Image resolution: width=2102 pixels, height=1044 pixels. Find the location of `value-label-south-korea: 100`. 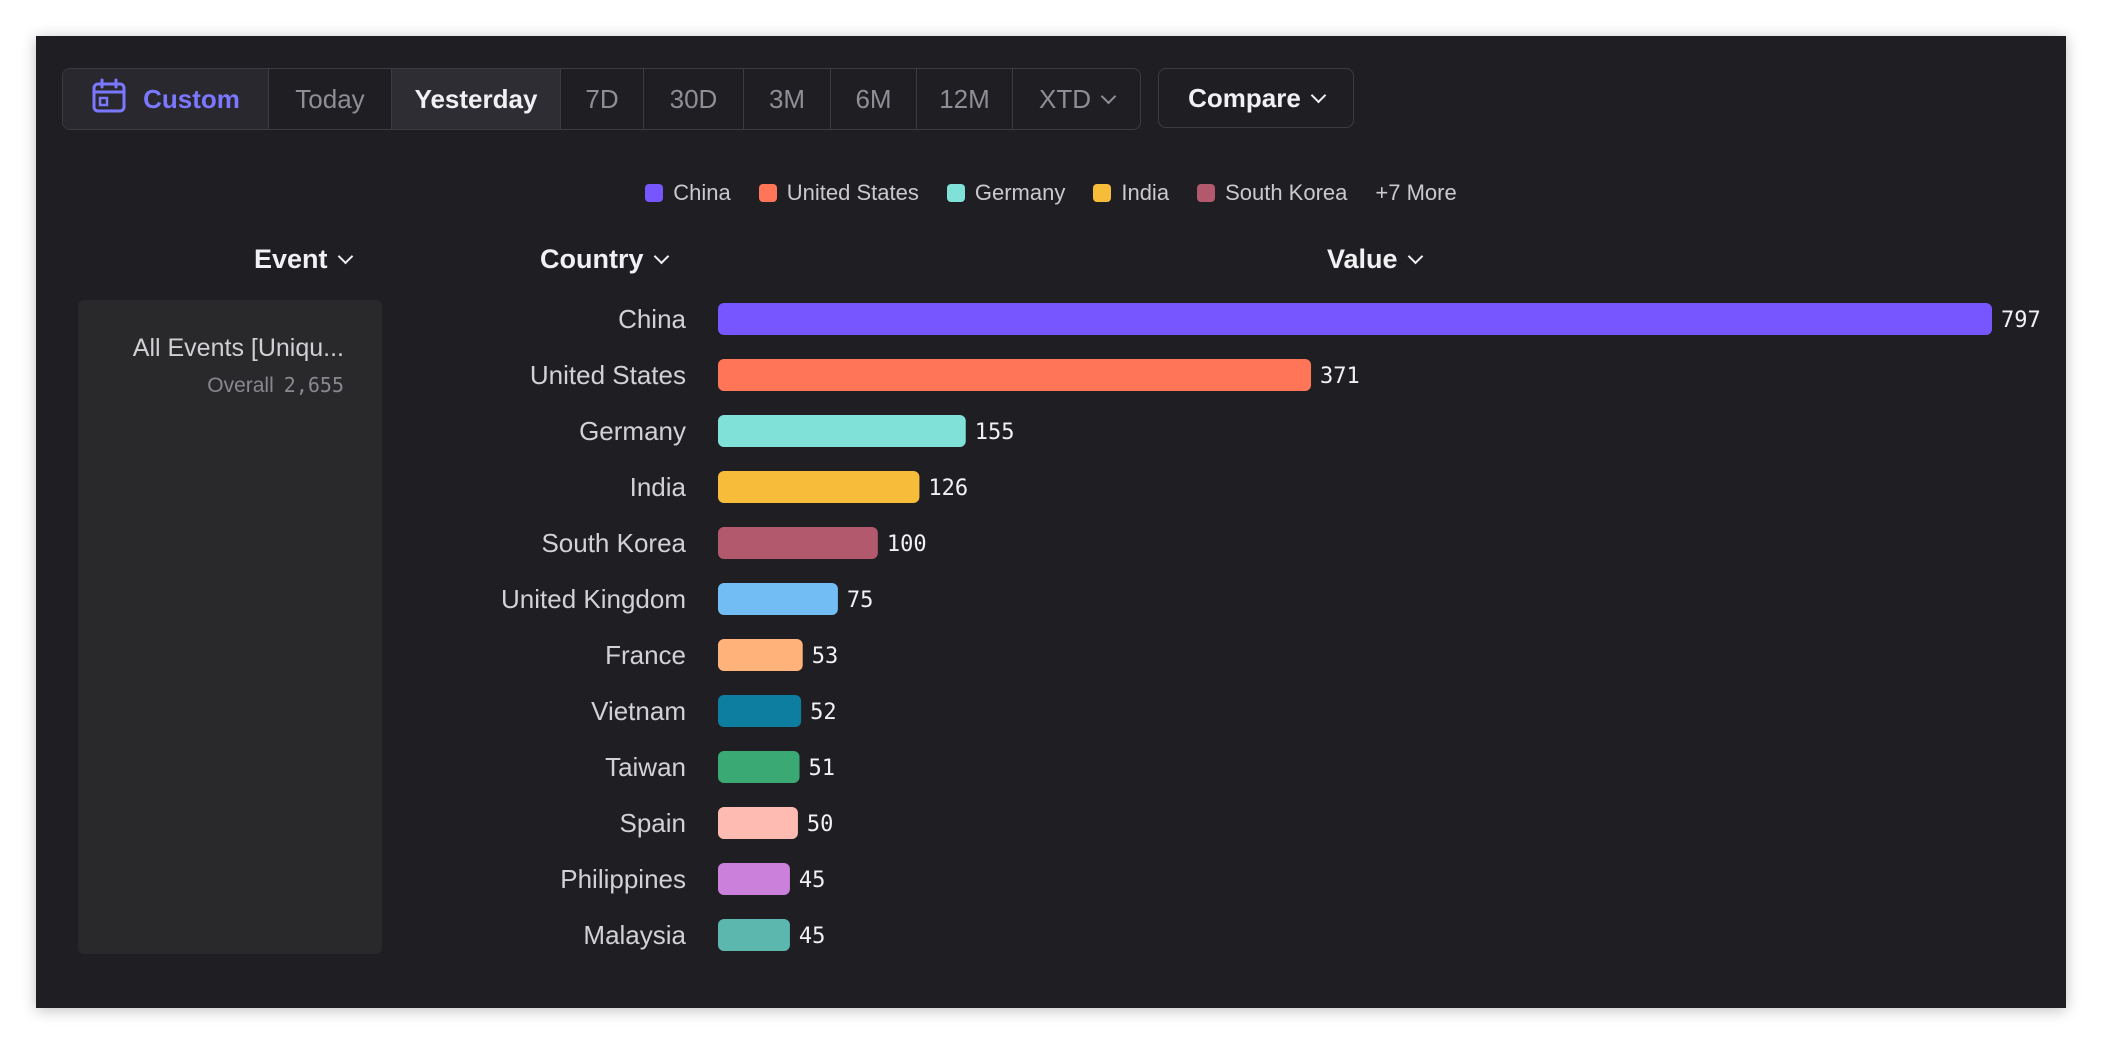

value-label-south-korea: 100 is located at coordinates (907, 544).